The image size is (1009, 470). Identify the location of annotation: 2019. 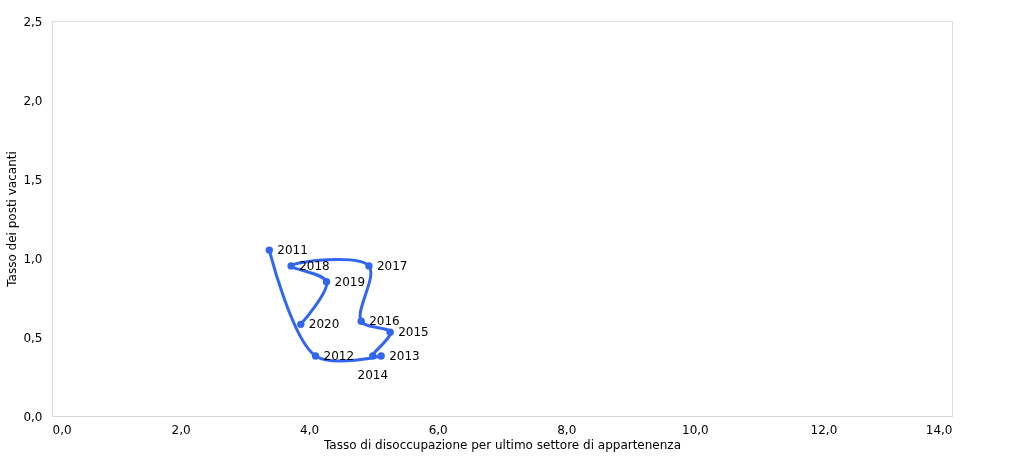
(350, 281).